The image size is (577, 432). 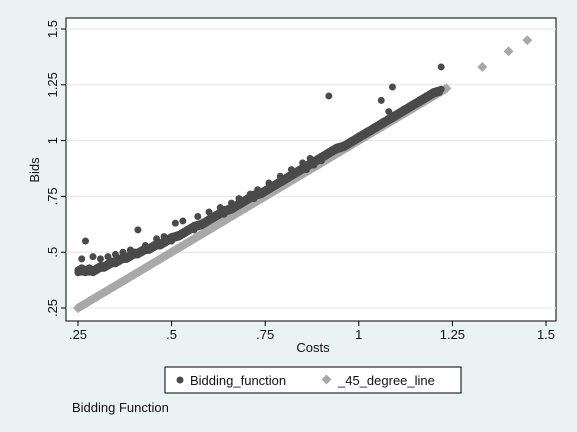 What do you see at coordinates (52, 196) in the screenshot?
I see `y-tick-label: .75` at bounding box center [52, 196].